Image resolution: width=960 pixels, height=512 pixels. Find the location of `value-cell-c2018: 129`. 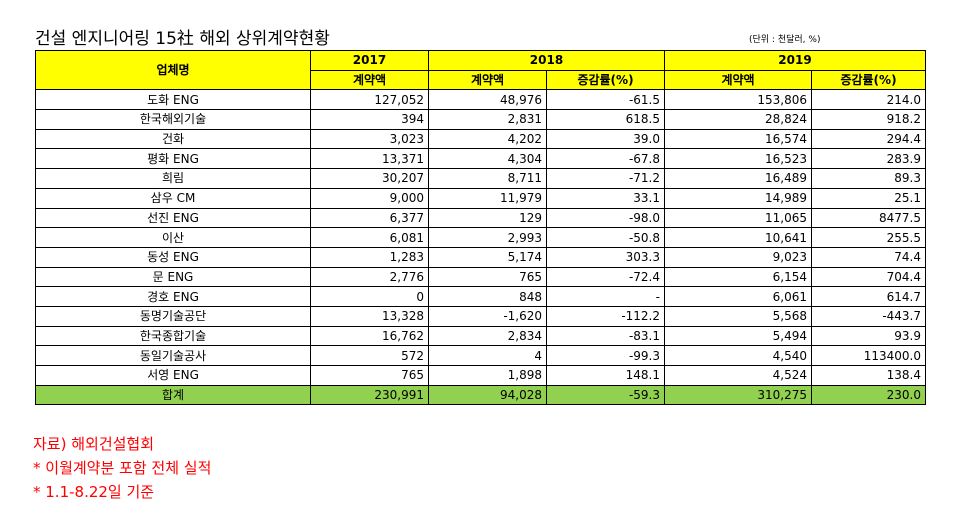

value-cell-c2018: 129 is located at coordinates (487, 218).